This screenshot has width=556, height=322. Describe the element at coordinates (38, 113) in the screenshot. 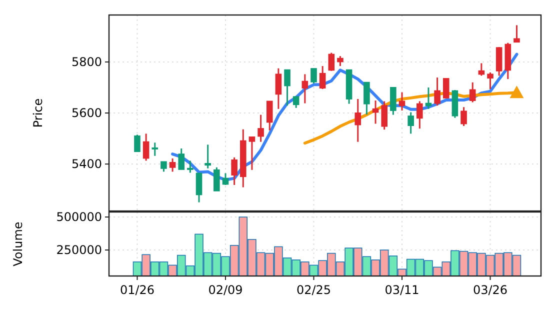

I see `y-axis-title: Price` at that location.